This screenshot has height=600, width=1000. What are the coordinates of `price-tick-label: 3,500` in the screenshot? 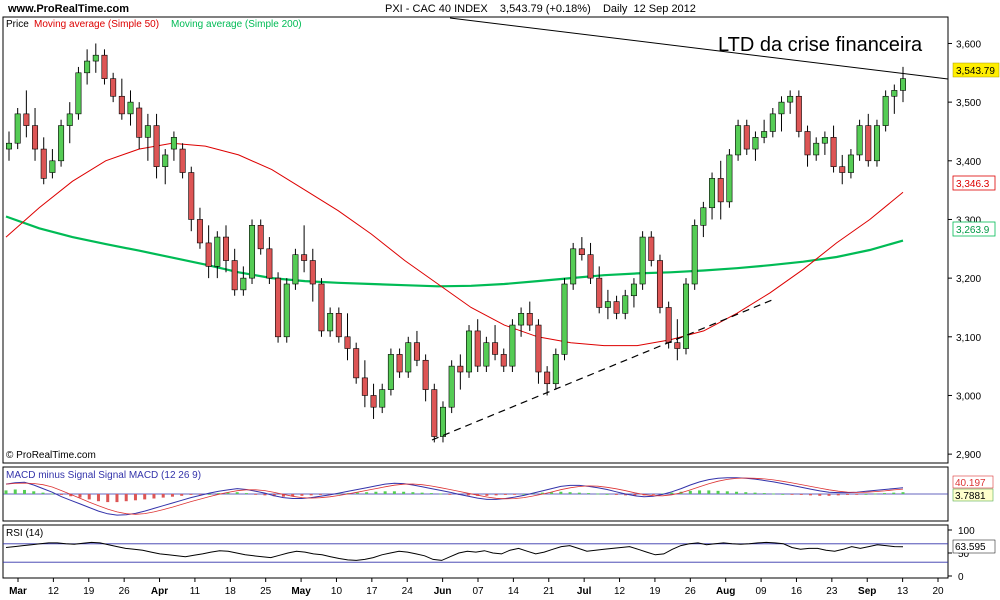 It's located at (968, 103).